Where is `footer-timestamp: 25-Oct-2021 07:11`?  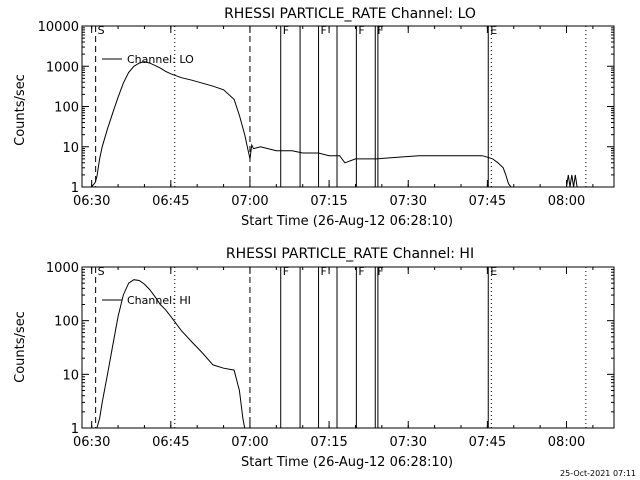
footer-timestamp: 25-Oct-2021 07:11 is located at coordinates (598, 473).